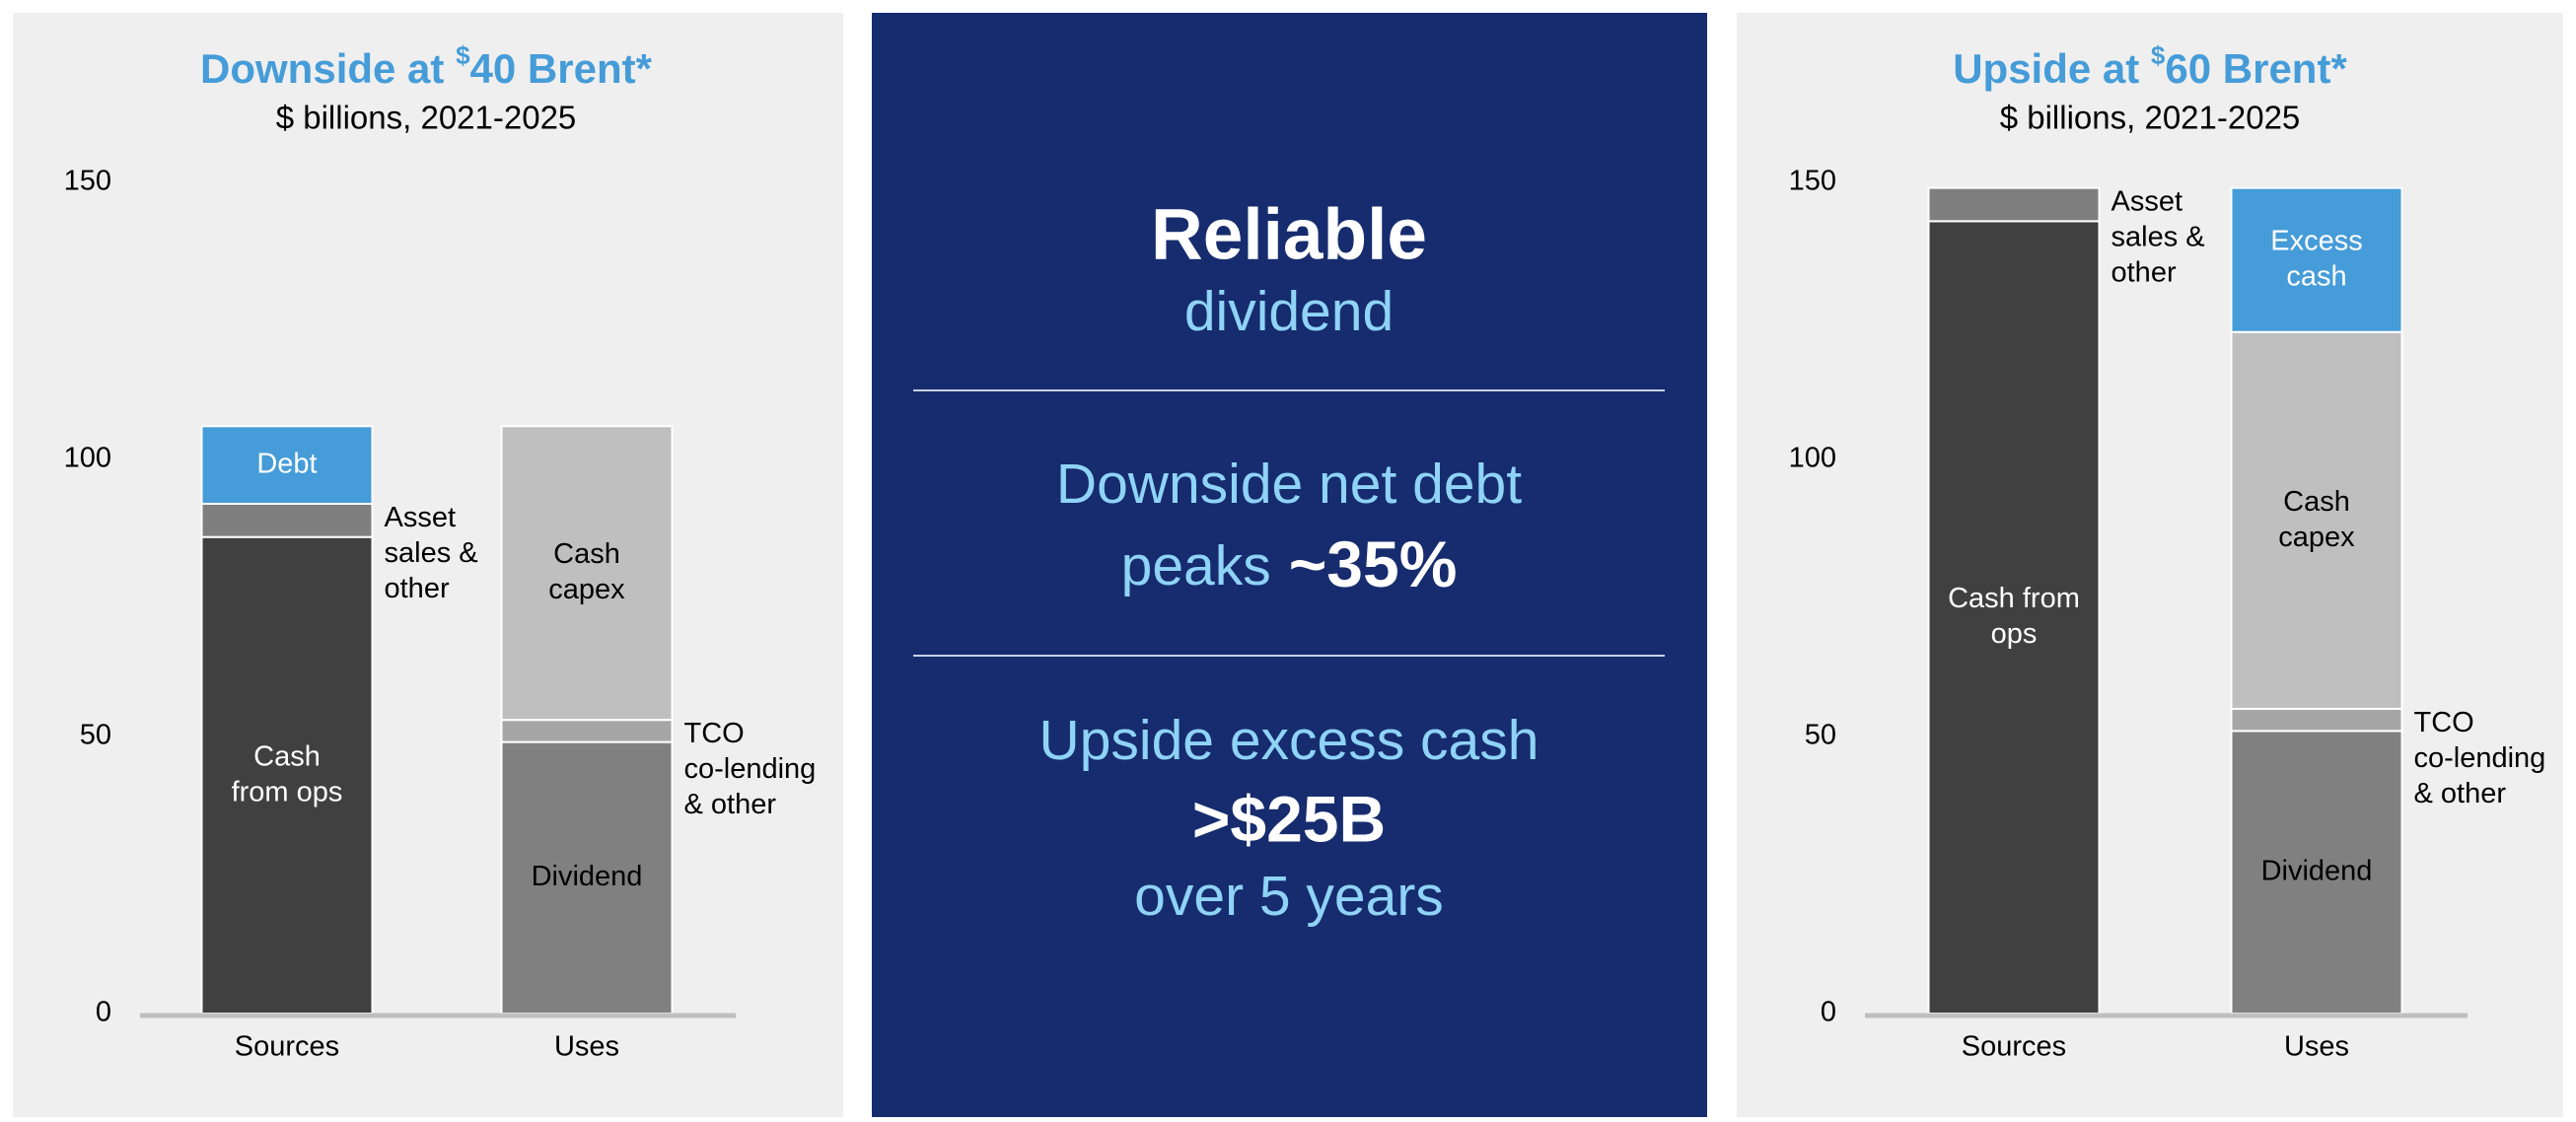  I want to click on chart-title: Downside at $40 Brent*, so click(426, 66).